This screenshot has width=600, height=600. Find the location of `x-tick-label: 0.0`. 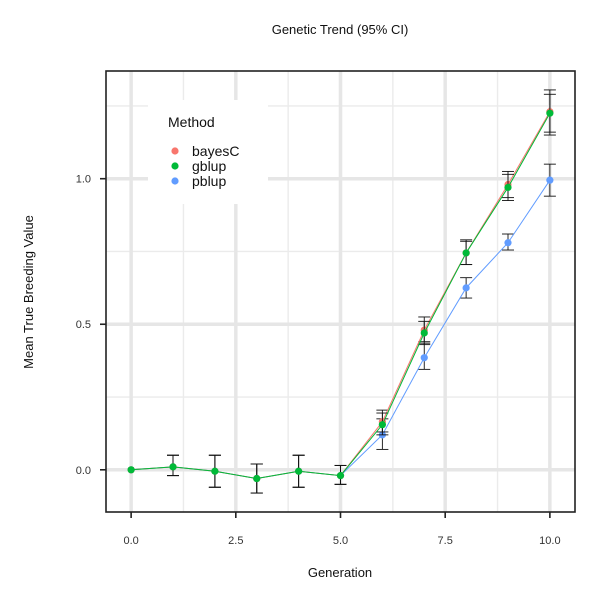

x-tick-label: 0.0 is located at coordinates (130, 541).